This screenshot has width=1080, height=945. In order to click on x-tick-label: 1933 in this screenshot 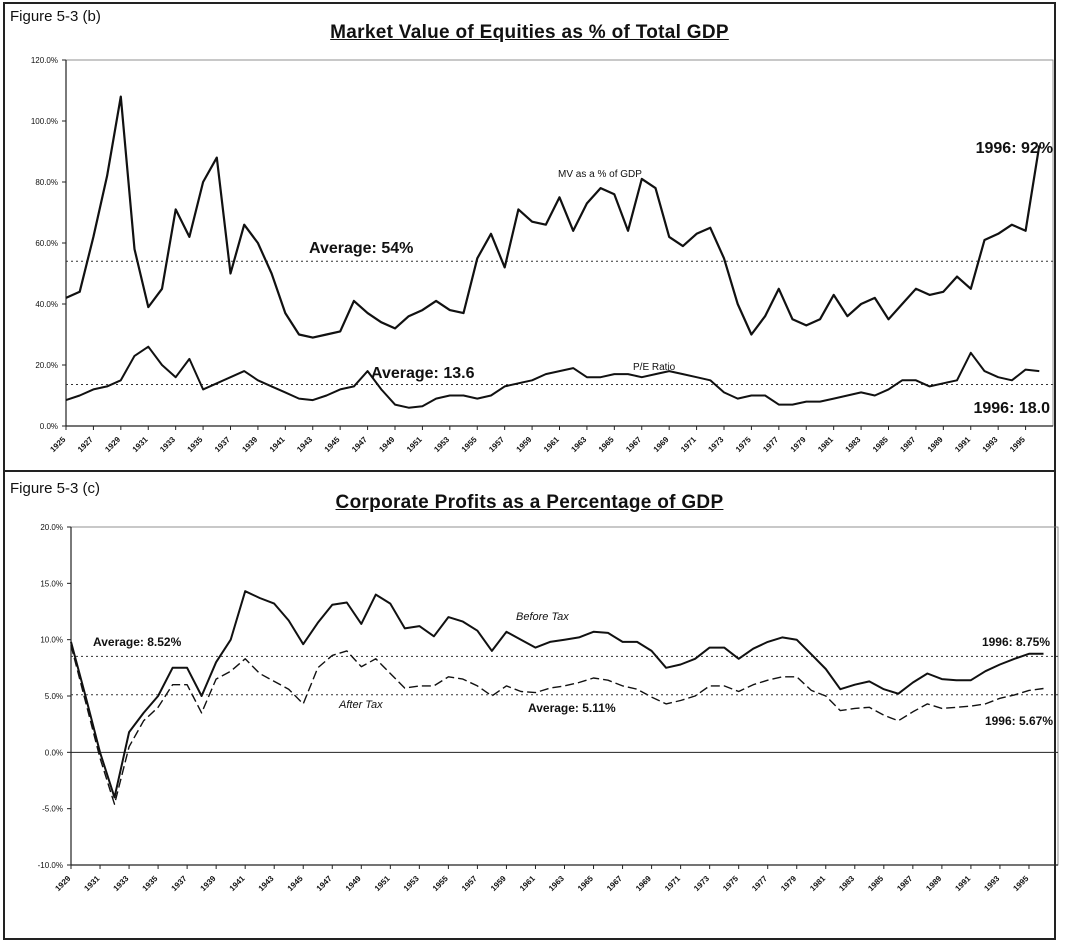, I will do `click(121, 883)`.